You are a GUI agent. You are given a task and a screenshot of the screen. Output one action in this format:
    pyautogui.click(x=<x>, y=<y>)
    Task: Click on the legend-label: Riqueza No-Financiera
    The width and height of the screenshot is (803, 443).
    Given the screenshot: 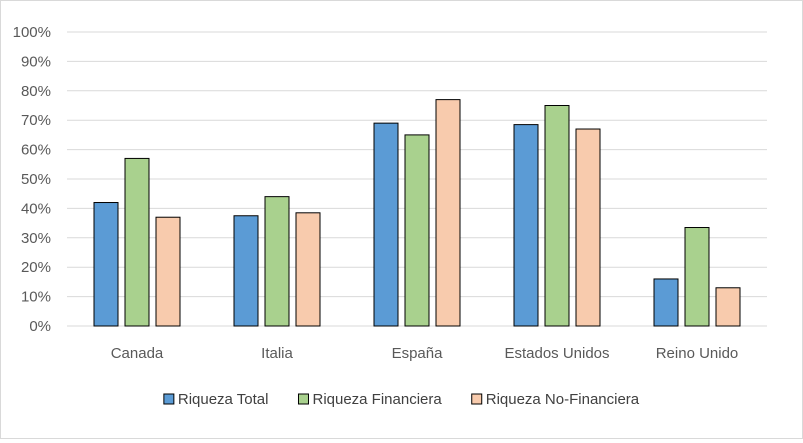 What is the action you would take?
    pyautogui.click(x=563, y=399)
    